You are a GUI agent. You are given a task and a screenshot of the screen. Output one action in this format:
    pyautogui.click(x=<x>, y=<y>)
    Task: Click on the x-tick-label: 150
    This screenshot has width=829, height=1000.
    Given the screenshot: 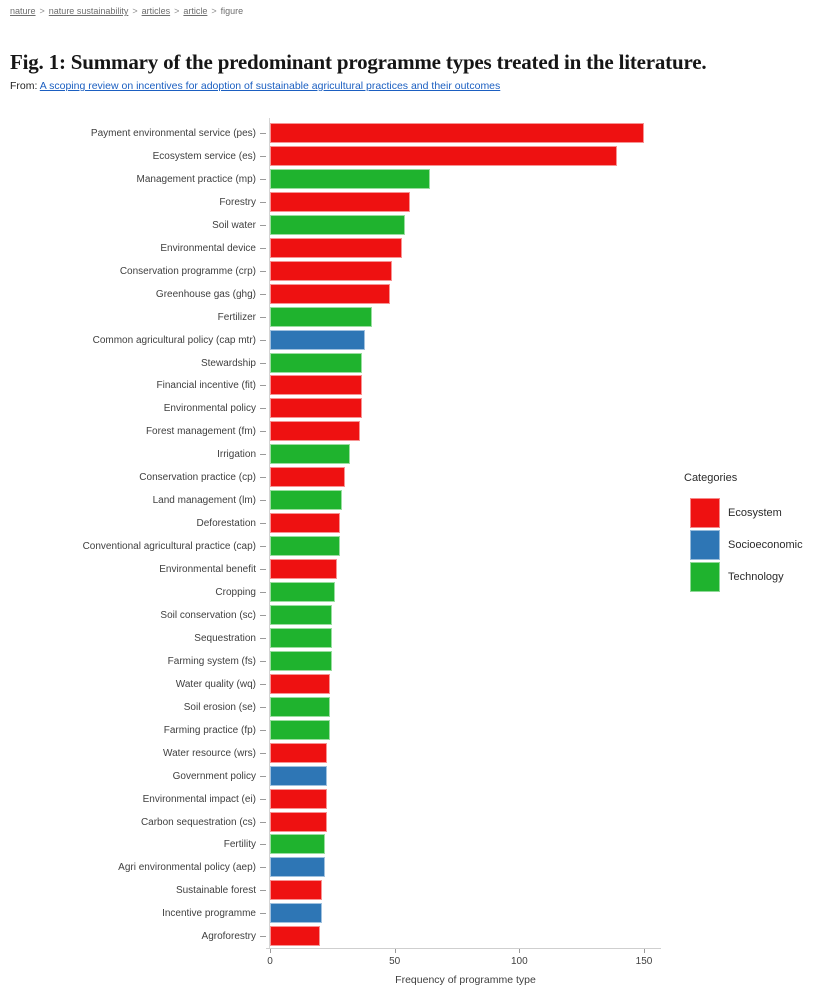 What is the action you would take?
    pyautogui.click(x=644, y=961)
    